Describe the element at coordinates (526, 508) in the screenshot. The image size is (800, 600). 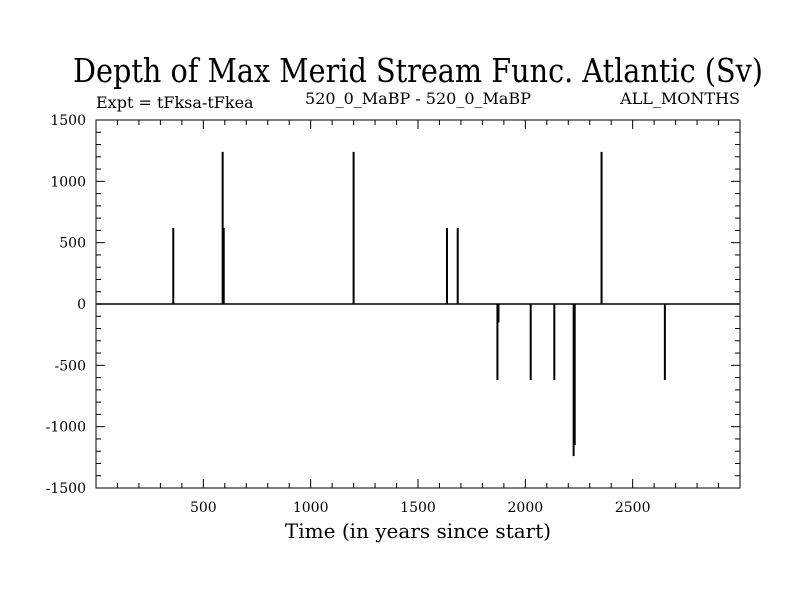
I see `x-tick-label: 2000` at that location.